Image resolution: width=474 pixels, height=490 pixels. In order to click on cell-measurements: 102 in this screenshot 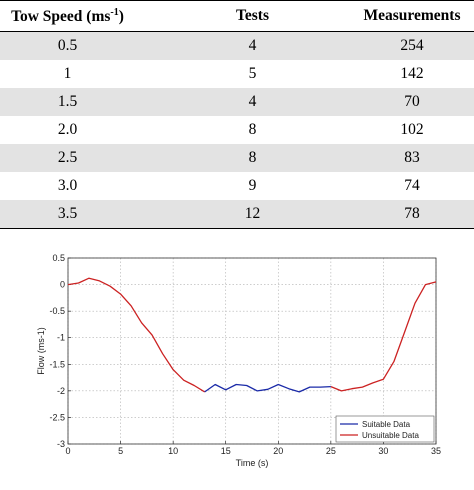, I will do `click(412, 129)`.